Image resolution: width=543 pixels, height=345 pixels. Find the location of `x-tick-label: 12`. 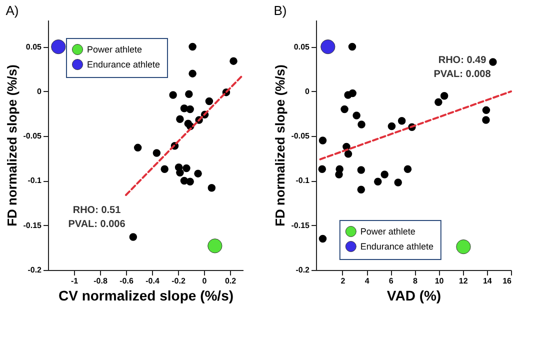

x-tick-label: 12 is located at coordinates (463, 281).